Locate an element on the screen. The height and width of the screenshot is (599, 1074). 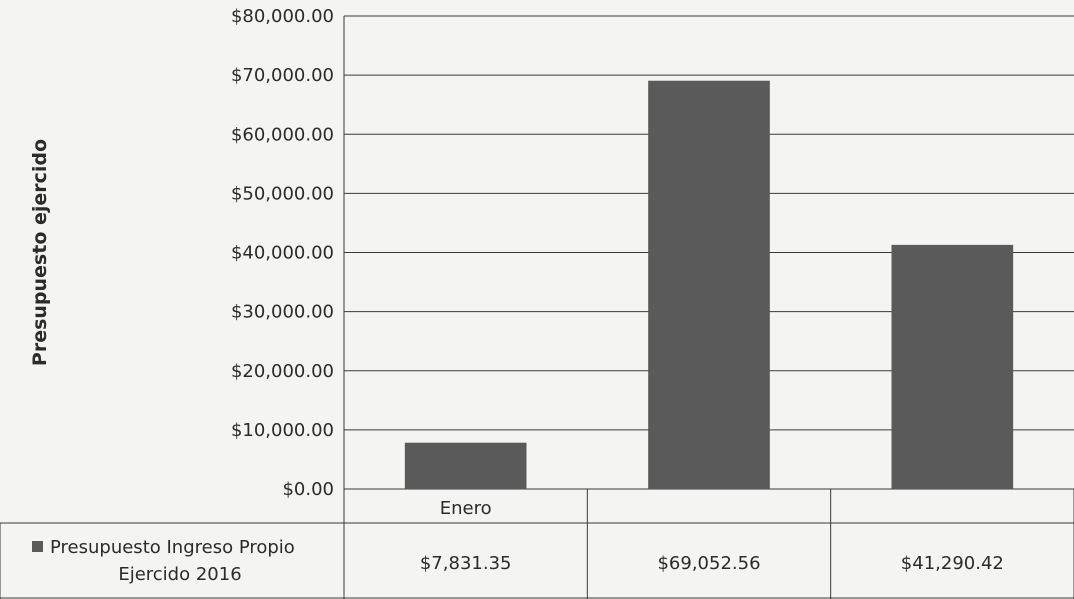
y-tick-label: $40,000.00 is located at coordinates (282, 253).